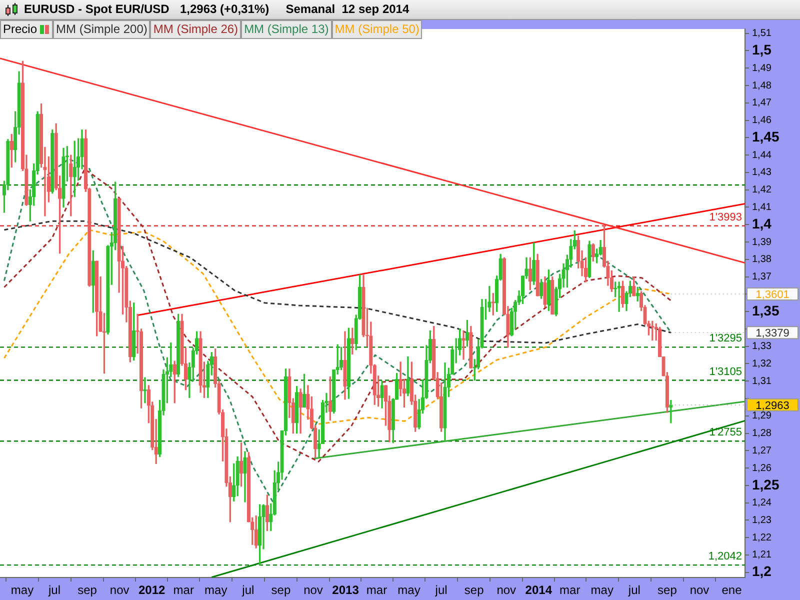 Image resolution: width=800 pixels, height=600 pixels. Describe the element at coordinates (725, 556) in the screenshot. I see `ref-line-label: 1,2042` at that location.